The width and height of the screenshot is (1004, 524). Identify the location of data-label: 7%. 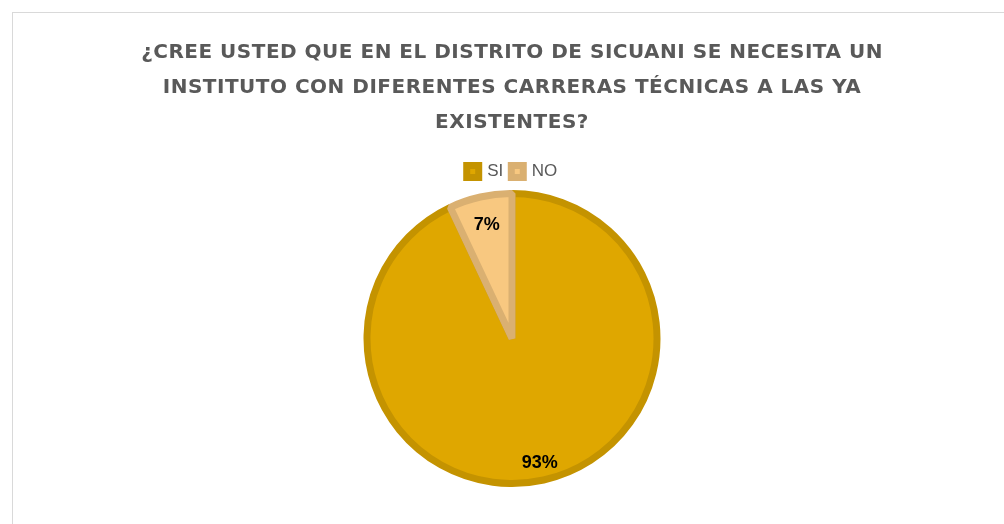
(486, 224).